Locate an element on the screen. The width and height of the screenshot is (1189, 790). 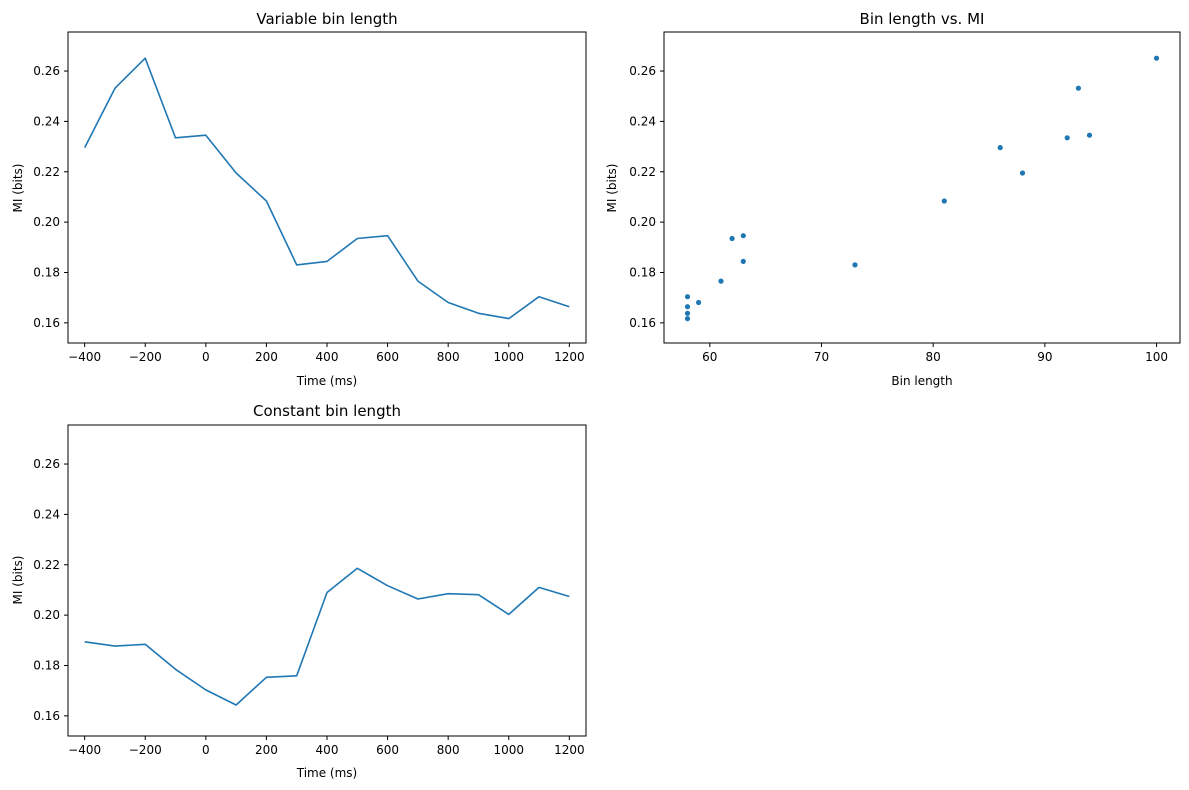
chart-title: Bin length vs. MI is located at coordinates (922, 19).